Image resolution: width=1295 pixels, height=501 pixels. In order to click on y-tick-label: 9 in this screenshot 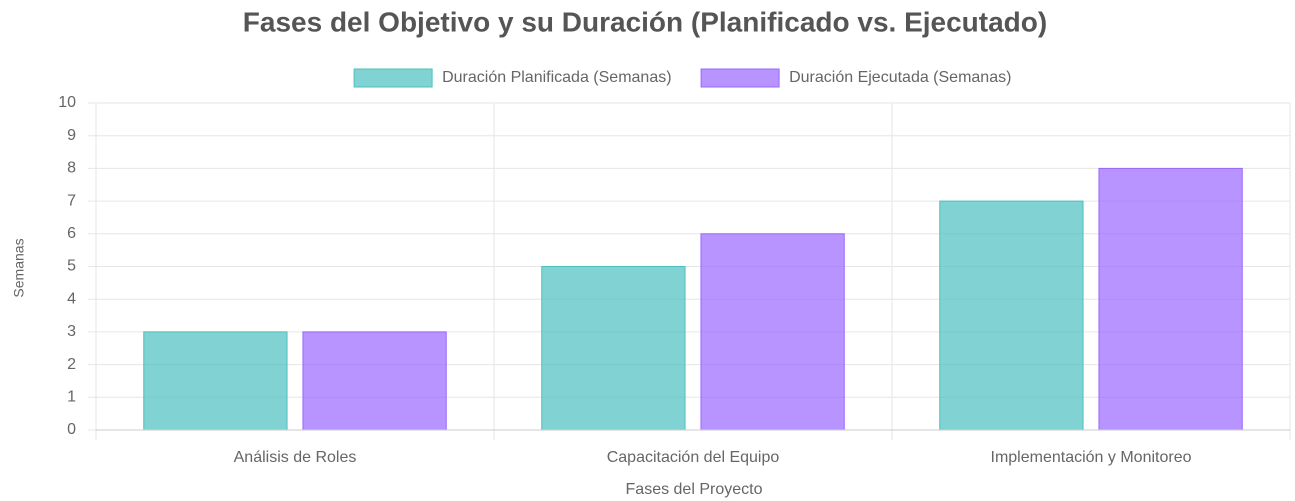, I will do `click(71, 135)`.